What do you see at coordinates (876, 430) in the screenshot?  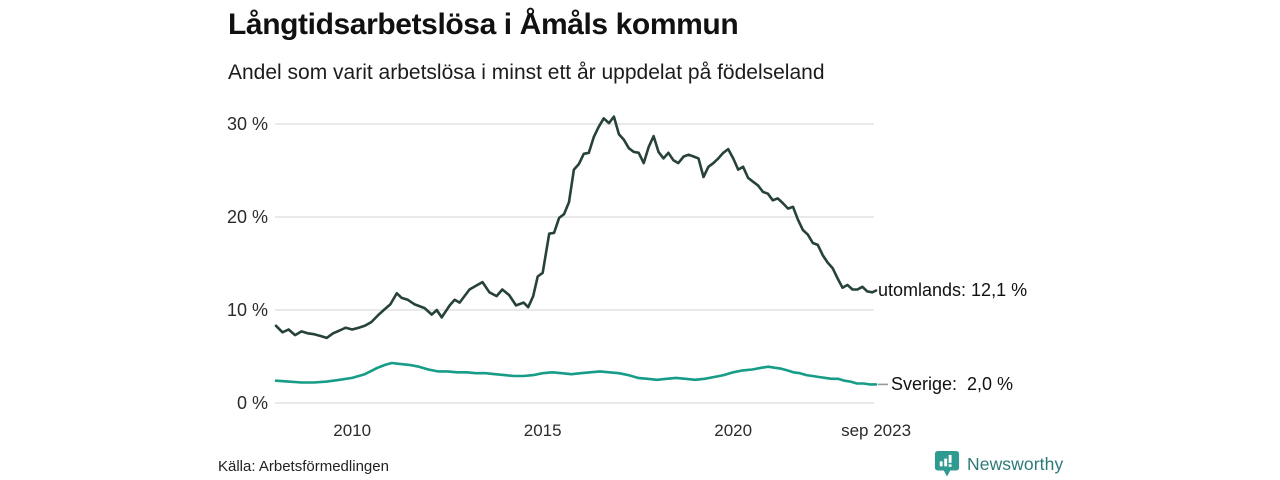 I see `x-tick-label: sep 2023` at bounding box center [876, 430].